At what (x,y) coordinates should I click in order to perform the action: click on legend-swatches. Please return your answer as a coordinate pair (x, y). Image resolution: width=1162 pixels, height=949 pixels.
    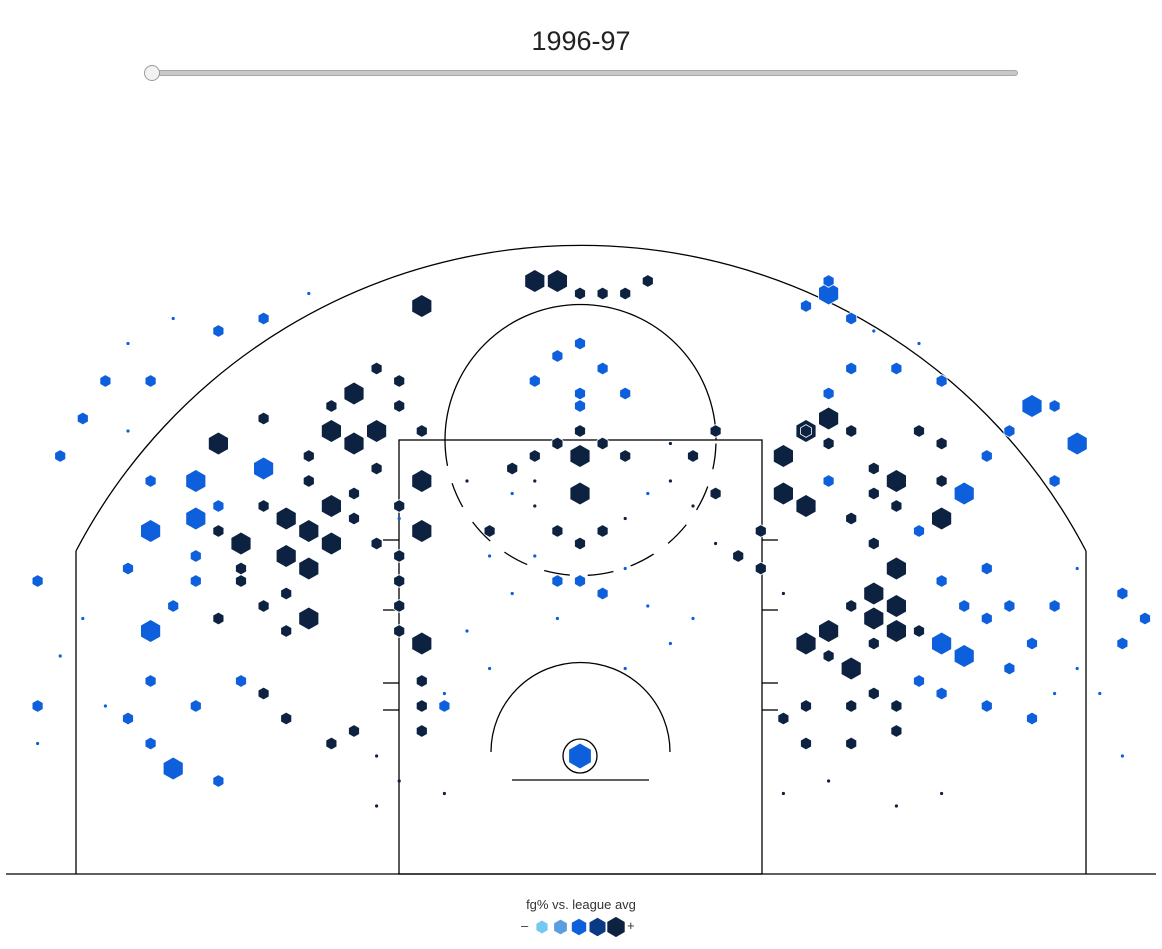
    Looking at the image, I should click on (580, 927).